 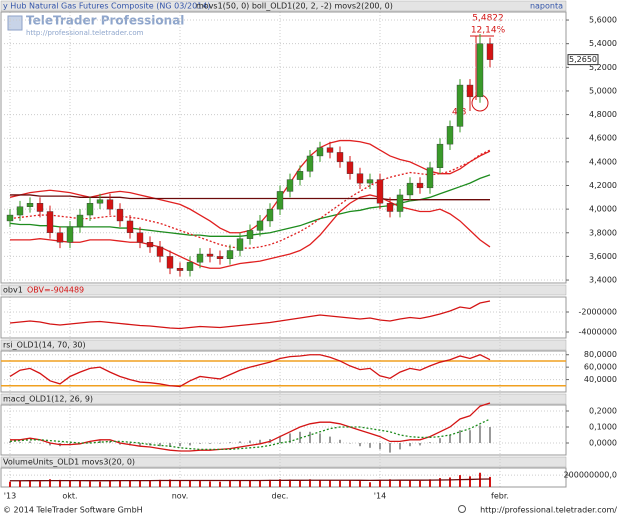 What do you see at coordinates (69, 496) in the screenshot?
I see `x-tick-label: okt.` at bounding box center [69, 496].